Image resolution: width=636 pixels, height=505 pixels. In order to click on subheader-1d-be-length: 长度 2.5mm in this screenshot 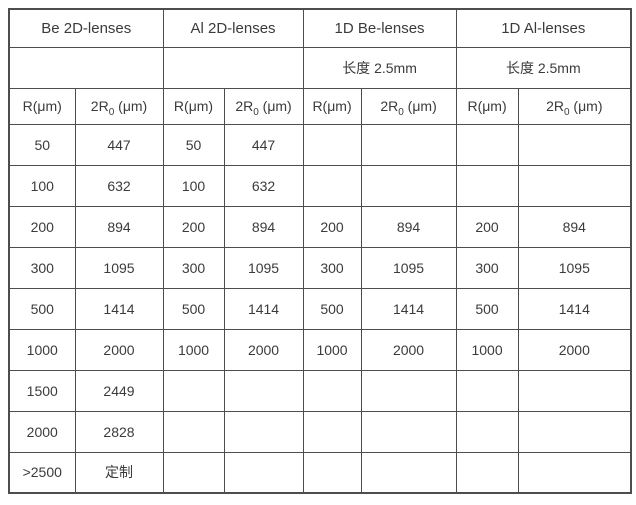, I will do `click(379, 67)`.